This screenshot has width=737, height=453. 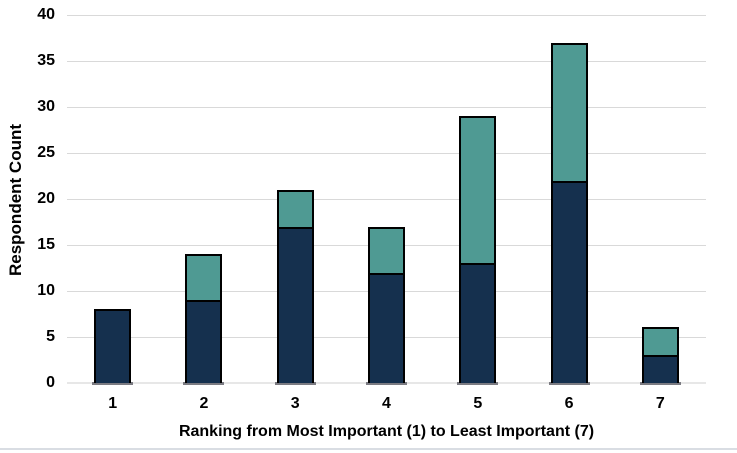 I want to click on y-tick-label-30: 30, so click(x=46, y=106).